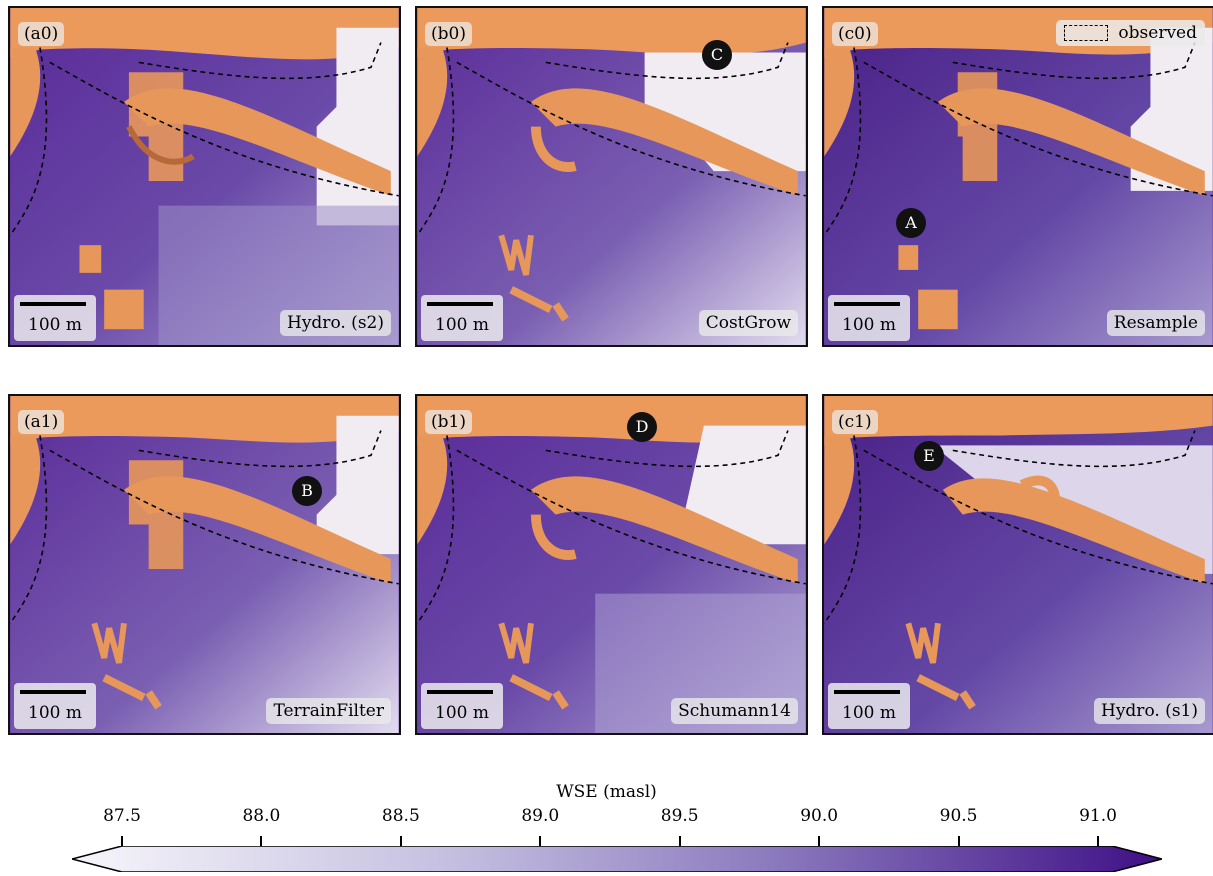 The image size is (1213, 876). What do you see at coordinates (41, 34) in the screenshot?
I see `panel-label: (a0)` at bounding box center [41, 34].